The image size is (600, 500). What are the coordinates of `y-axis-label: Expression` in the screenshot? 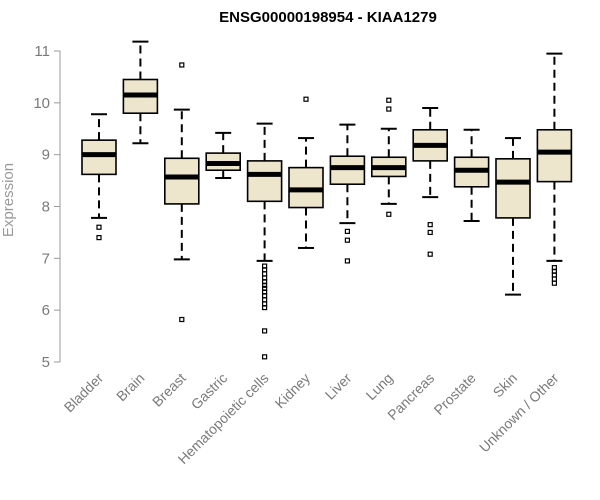 It's located at (8, 200).